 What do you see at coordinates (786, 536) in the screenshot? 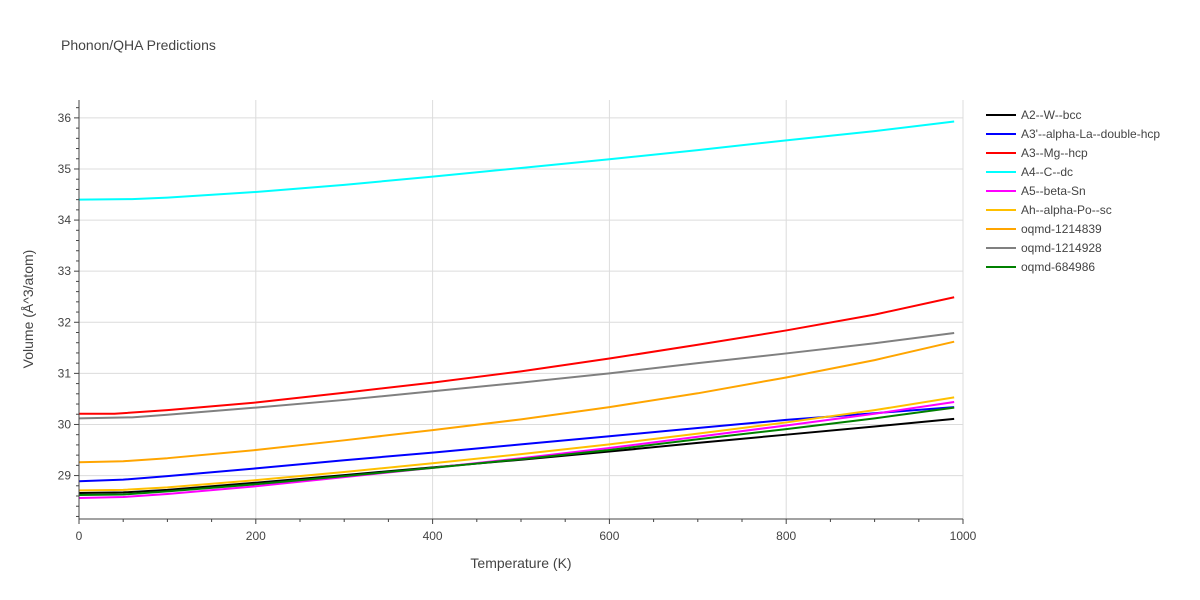
I see `x-tick-label: 800` at bounding box center [786, 536].